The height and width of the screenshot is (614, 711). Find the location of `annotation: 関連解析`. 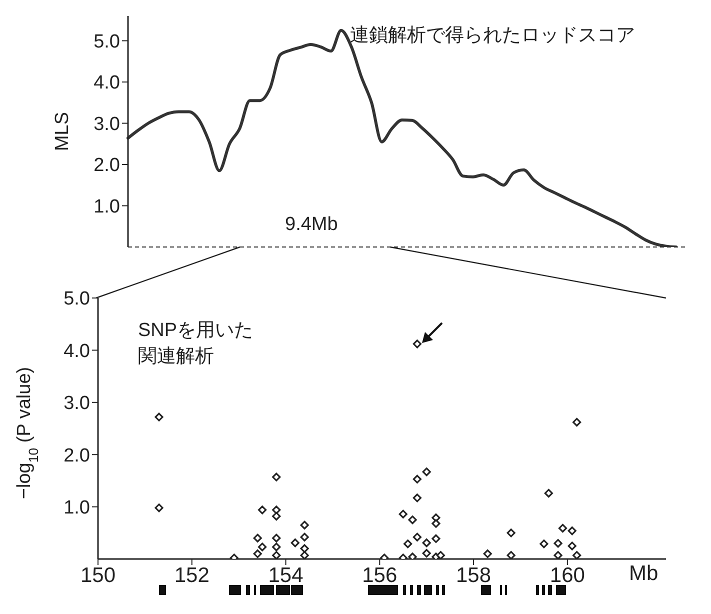

annotation: 関連解析 is located at coordinates (176, 357).